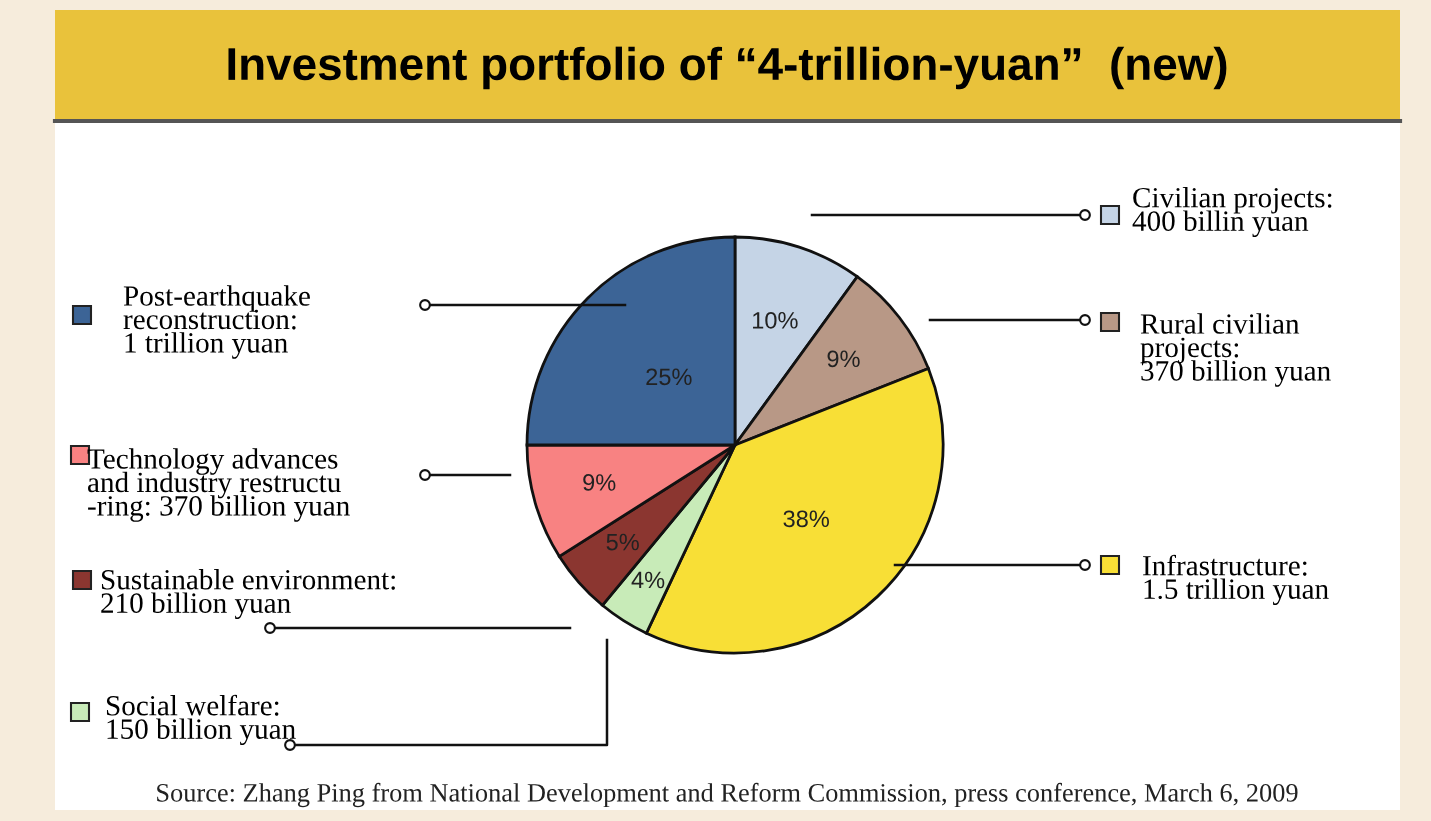 The height and width of the screenshot is (821, 1431). I want to click on chart-title: Investment portfolio of “4-trillion-yuan” (new), so click(727, 68).